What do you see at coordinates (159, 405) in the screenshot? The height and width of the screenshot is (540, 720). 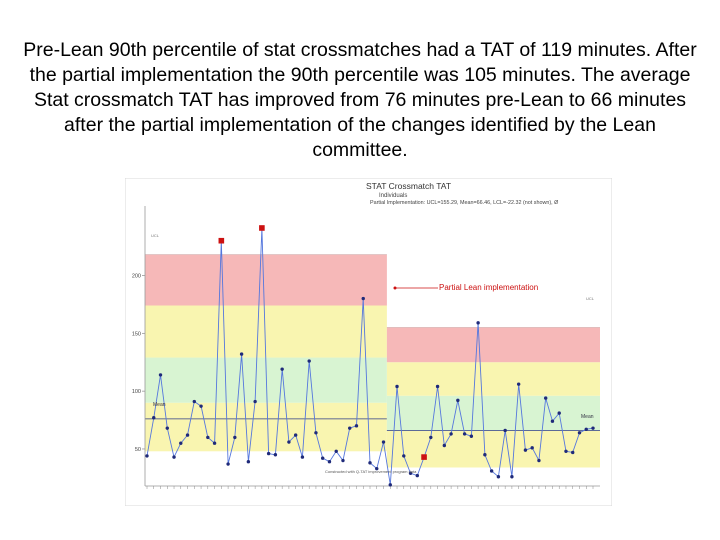 I see `mean-label-pre: Mean` at bounding box center [159, 405].